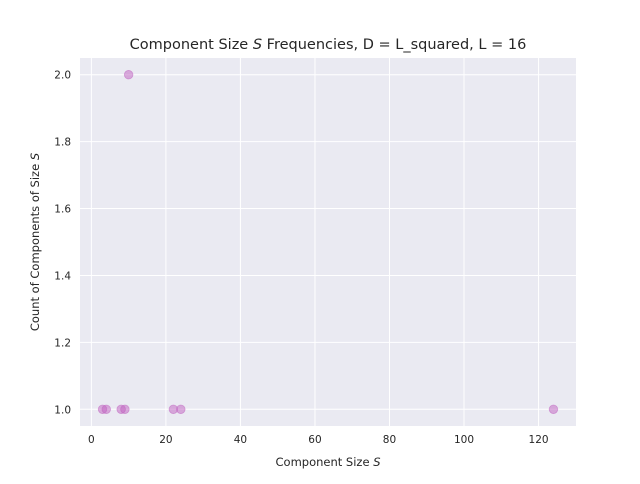  What do you see at coordinates (314, 440) in the screenshot?
I see `x-tick-label: 60` at bounding box center [314, 440].